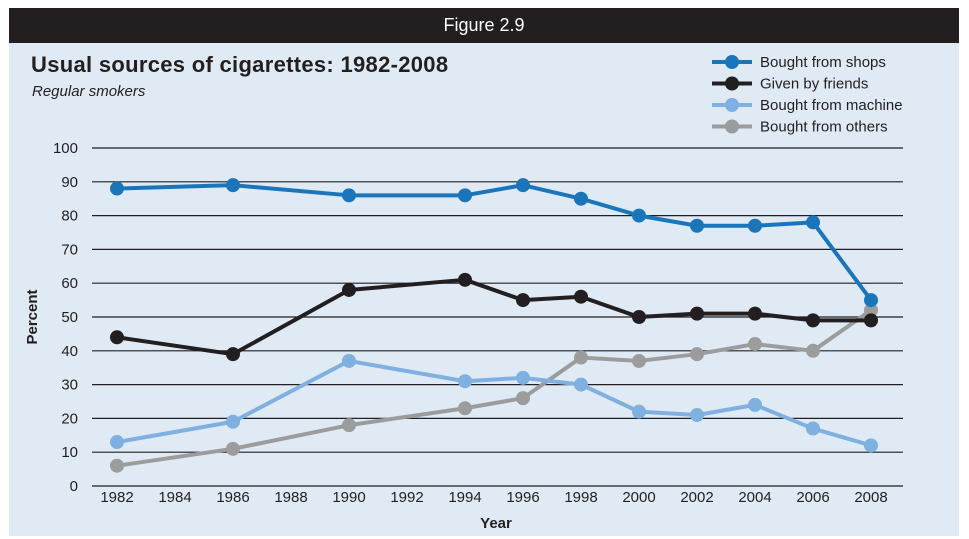 The image size is (969, 539). Describe the element at coordinates (824, 127) in the screenshot. I see `legend-label: Bought from others` at that location.